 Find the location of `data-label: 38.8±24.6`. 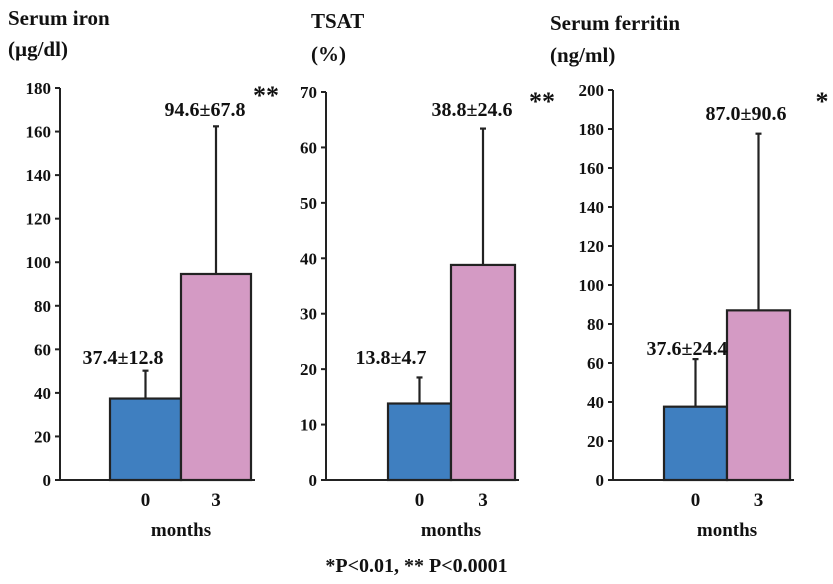

data-label: 38.8±24.6 is located at coordinates (472, 110).